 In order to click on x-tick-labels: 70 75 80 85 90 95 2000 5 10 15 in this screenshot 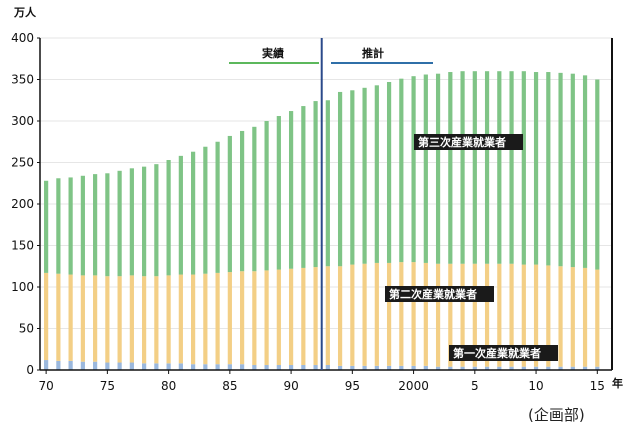, I will do `click(321, 381)`.